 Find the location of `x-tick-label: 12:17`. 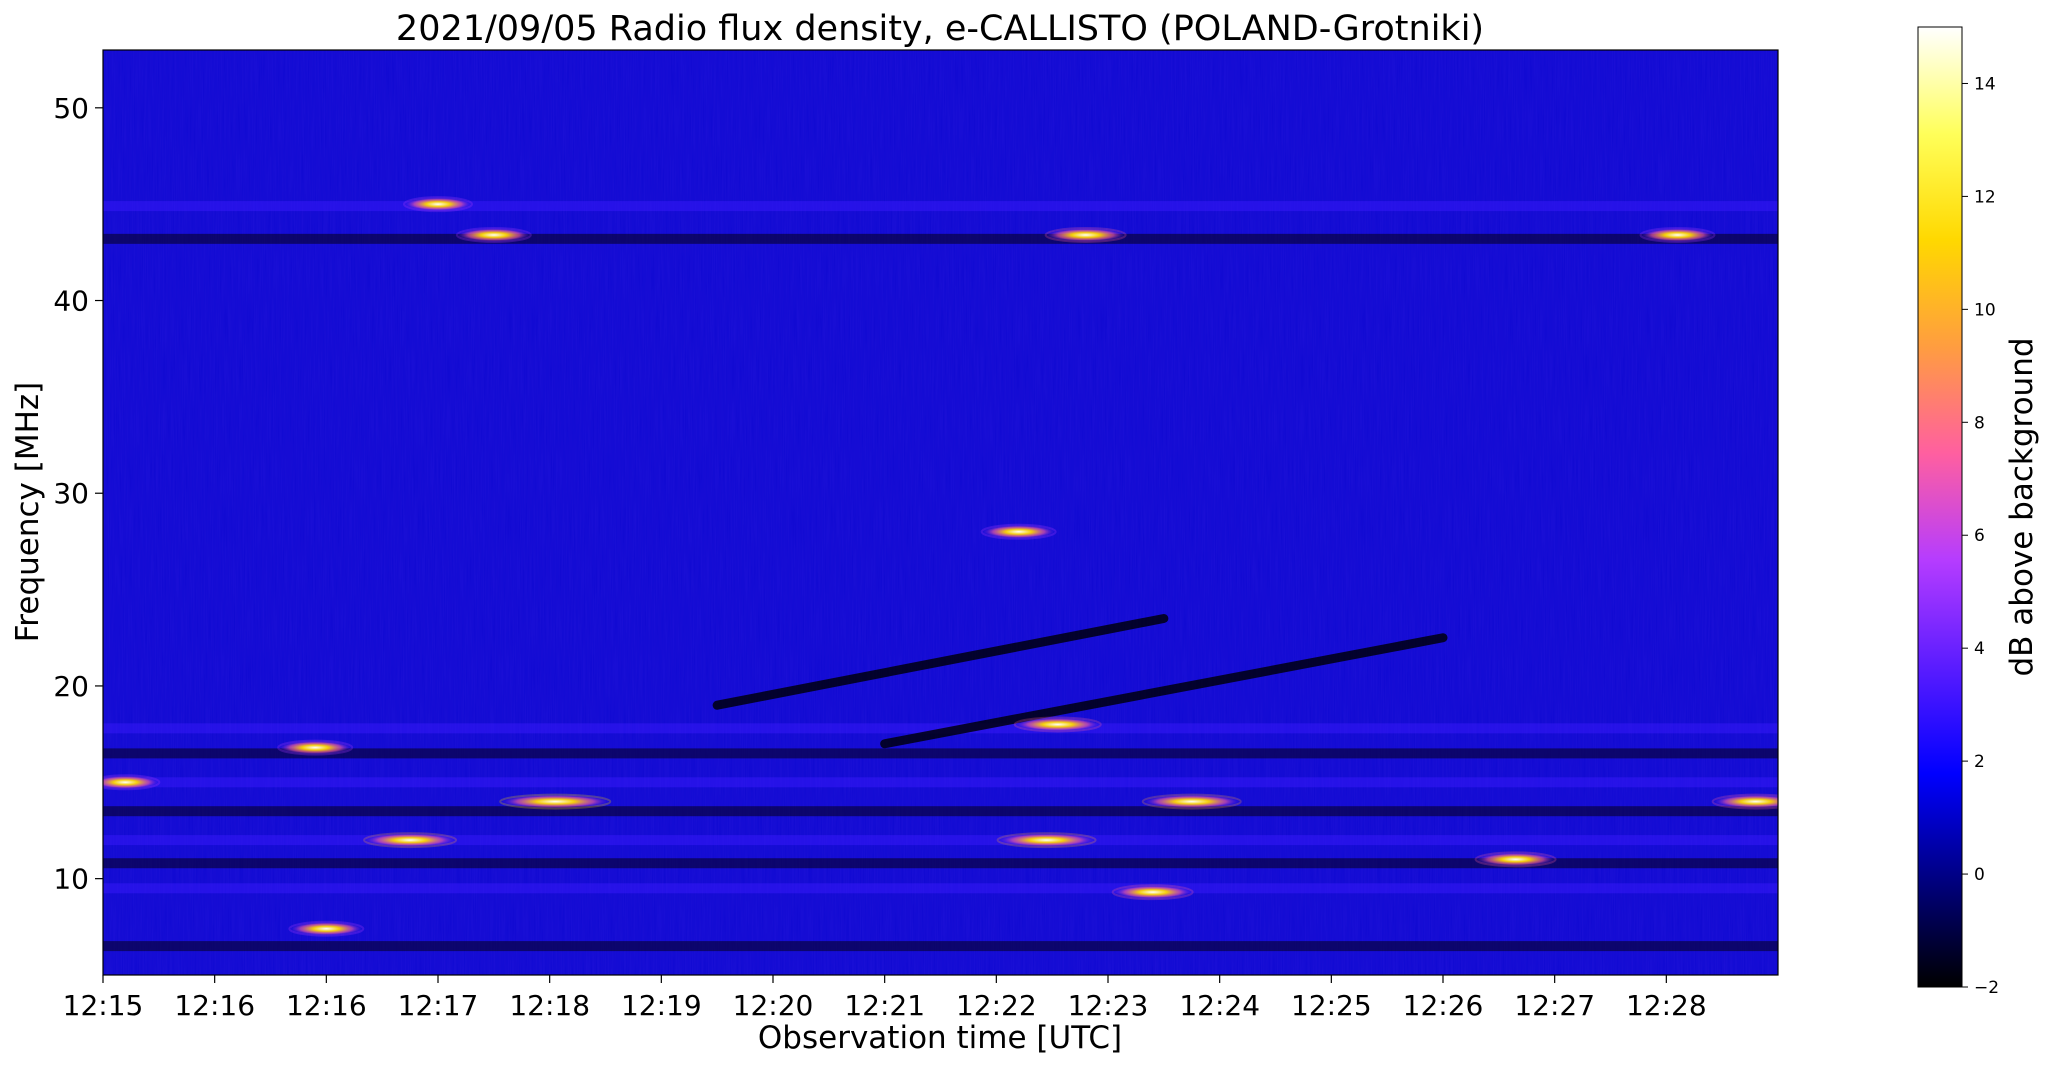

x-tick-label: 12:17 is located at coordinates (438, 1005).